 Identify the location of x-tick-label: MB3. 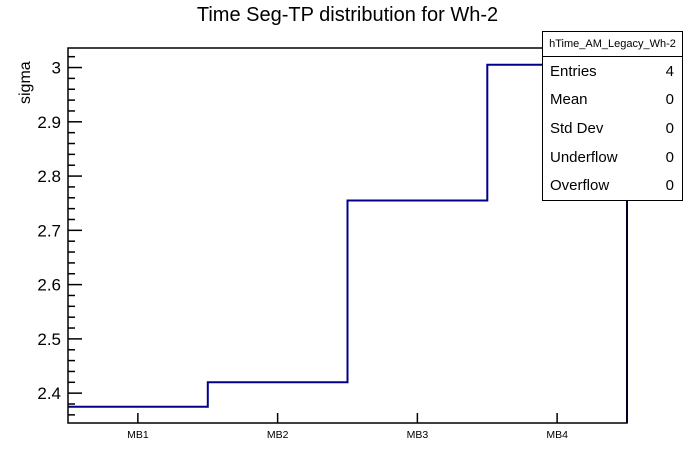
(418, 435).